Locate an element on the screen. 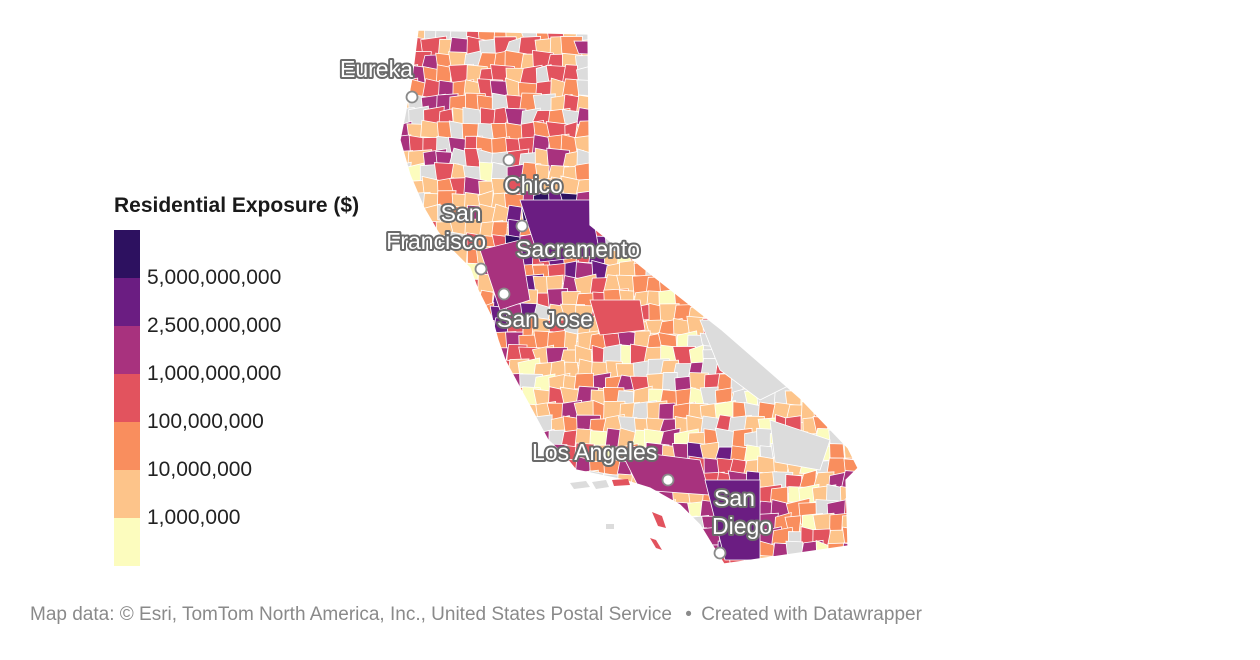  city-label-eureka: Eureka is located at coordinates (376, 69).